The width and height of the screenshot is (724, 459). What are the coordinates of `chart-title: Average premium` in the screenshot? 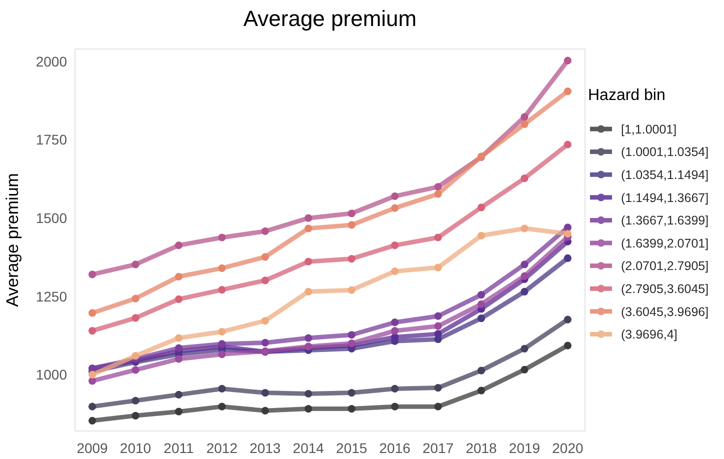 It's located at (330, 18).